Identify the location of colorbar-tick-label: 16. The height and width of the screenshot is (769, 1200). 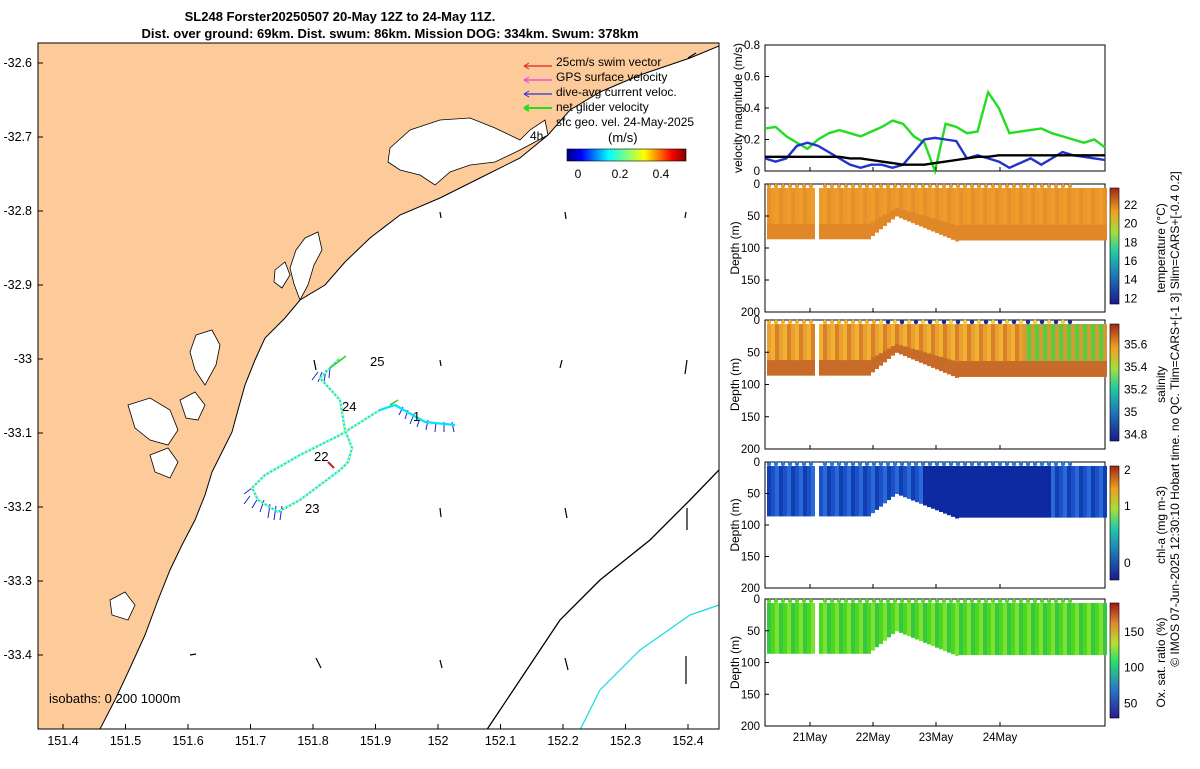
(1131, 261).